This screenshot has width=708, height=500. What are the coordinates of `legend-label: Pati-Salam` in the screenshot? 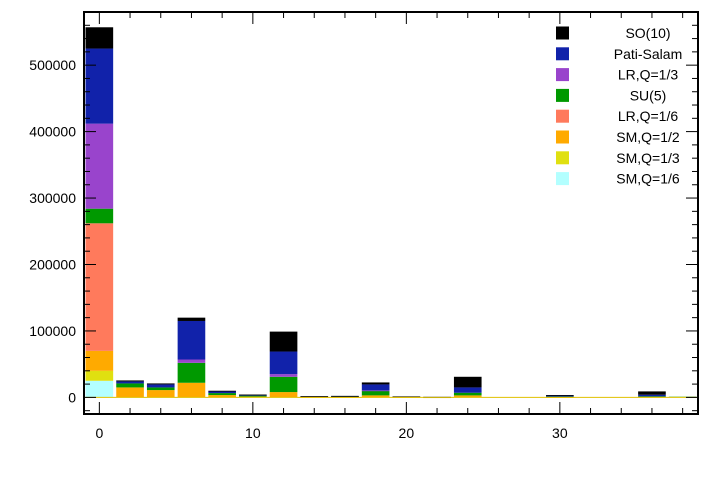 It's located at (648, 54).